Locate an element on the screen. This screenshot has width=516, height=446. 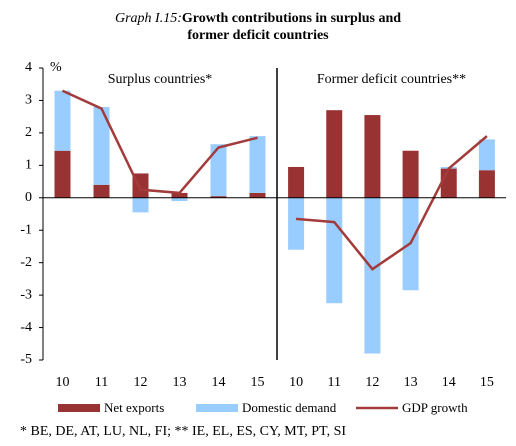
panel-title: Former deficit countries** is located at coordinates (391, 79).